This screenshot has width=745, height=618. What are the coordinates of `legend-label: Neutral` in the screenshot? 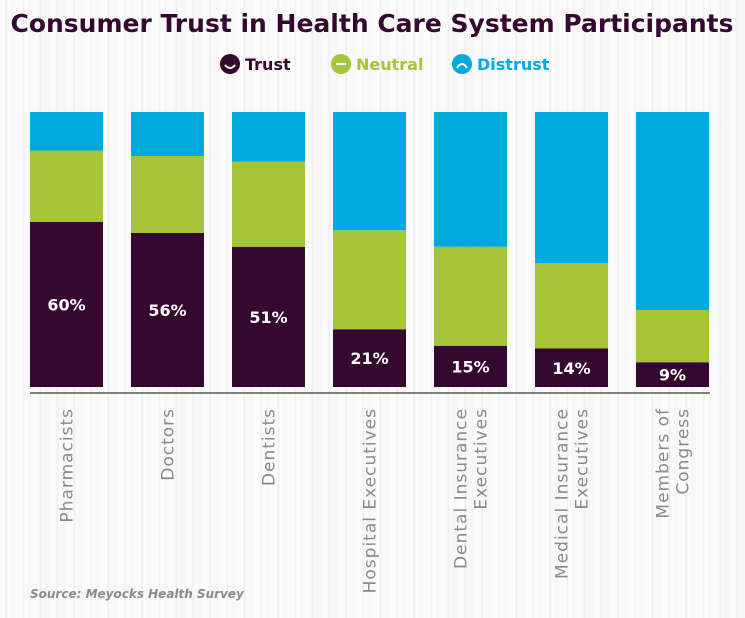 It's located at (389, 64).